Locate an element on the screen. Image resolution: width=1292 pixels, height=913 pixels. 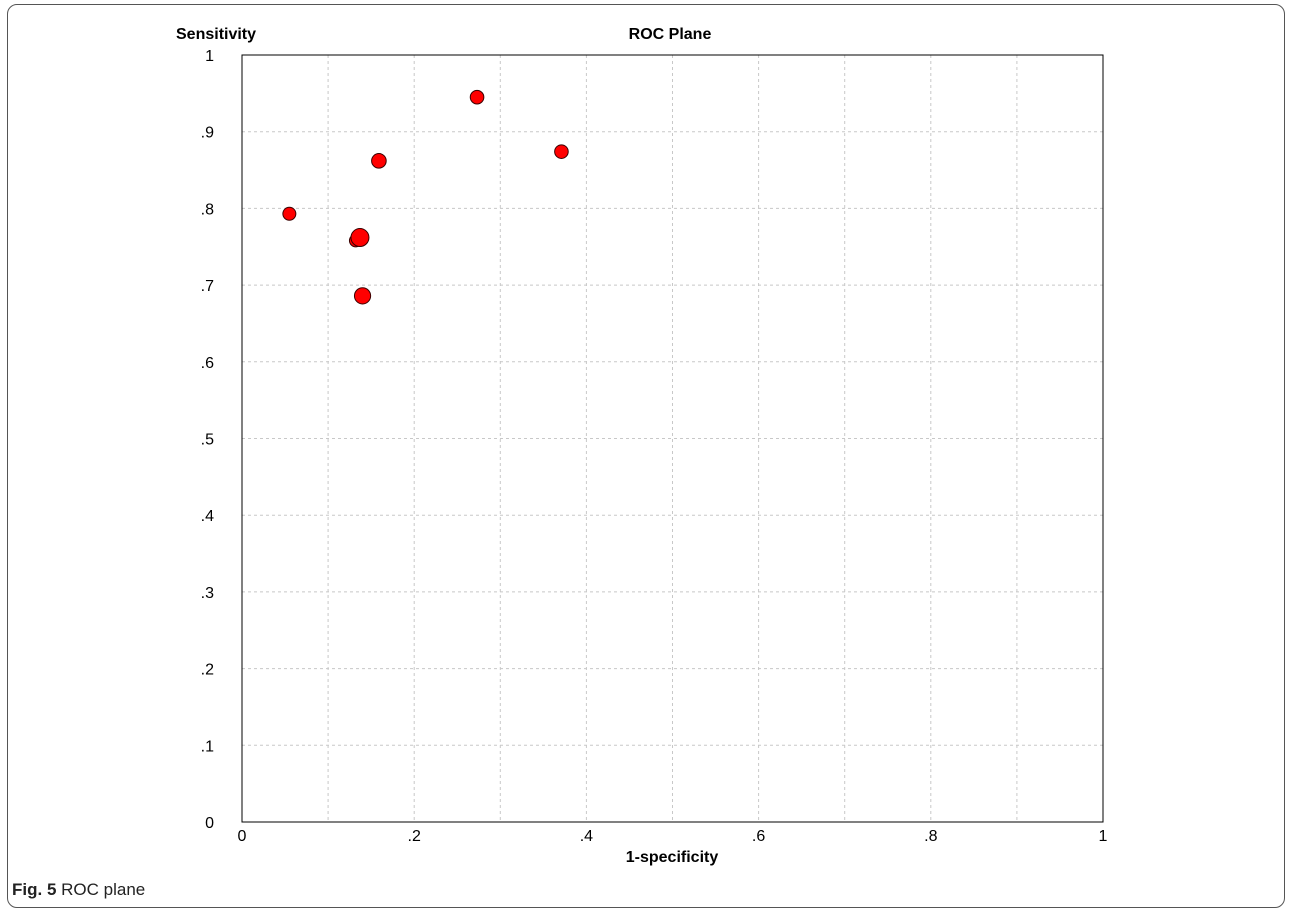
y-tick-label: 0 is located at coordinates (209, 823).